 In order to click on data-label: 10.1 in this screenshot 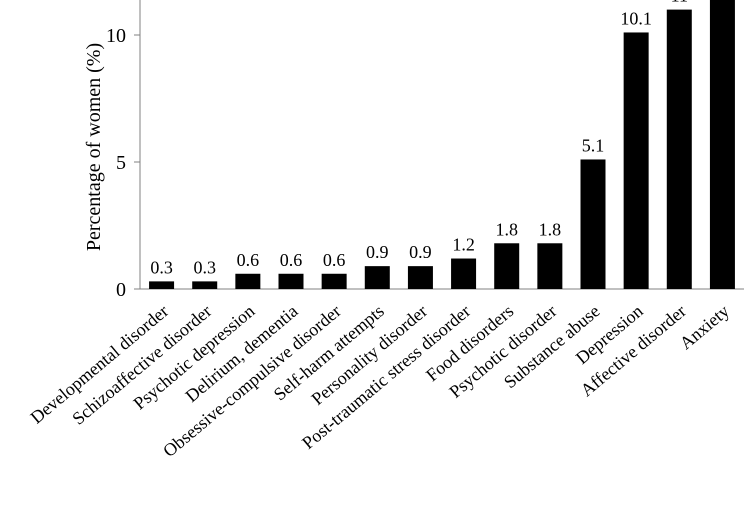, I will do `click(636, 18)`.